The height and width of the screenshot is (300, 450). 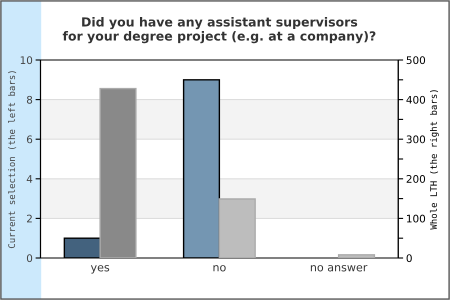 What do you see at coordinates (416, 179) in the screenshot?
I see `y2-tick-label: 200` at bounding box center [416, 179].